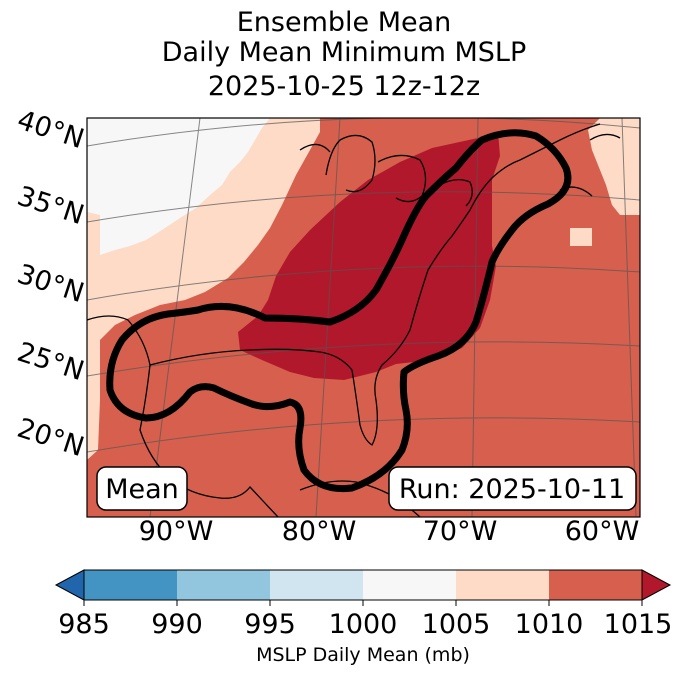 The image size is (688, 674). I want to click on lon-label-90w: 90°W, so click(176, 531).